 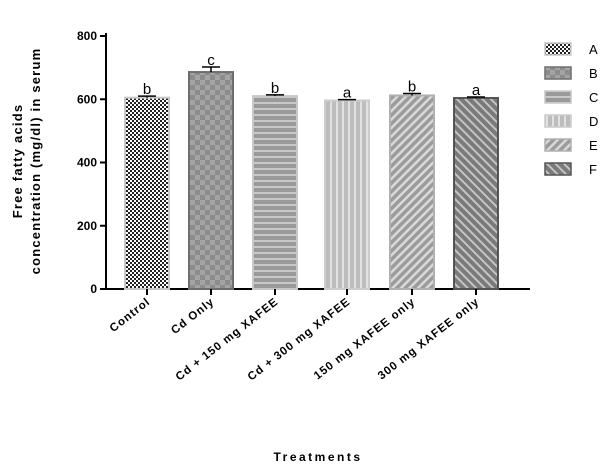 I want to click on y-tick-label: 600, so click(x=87, y=99).